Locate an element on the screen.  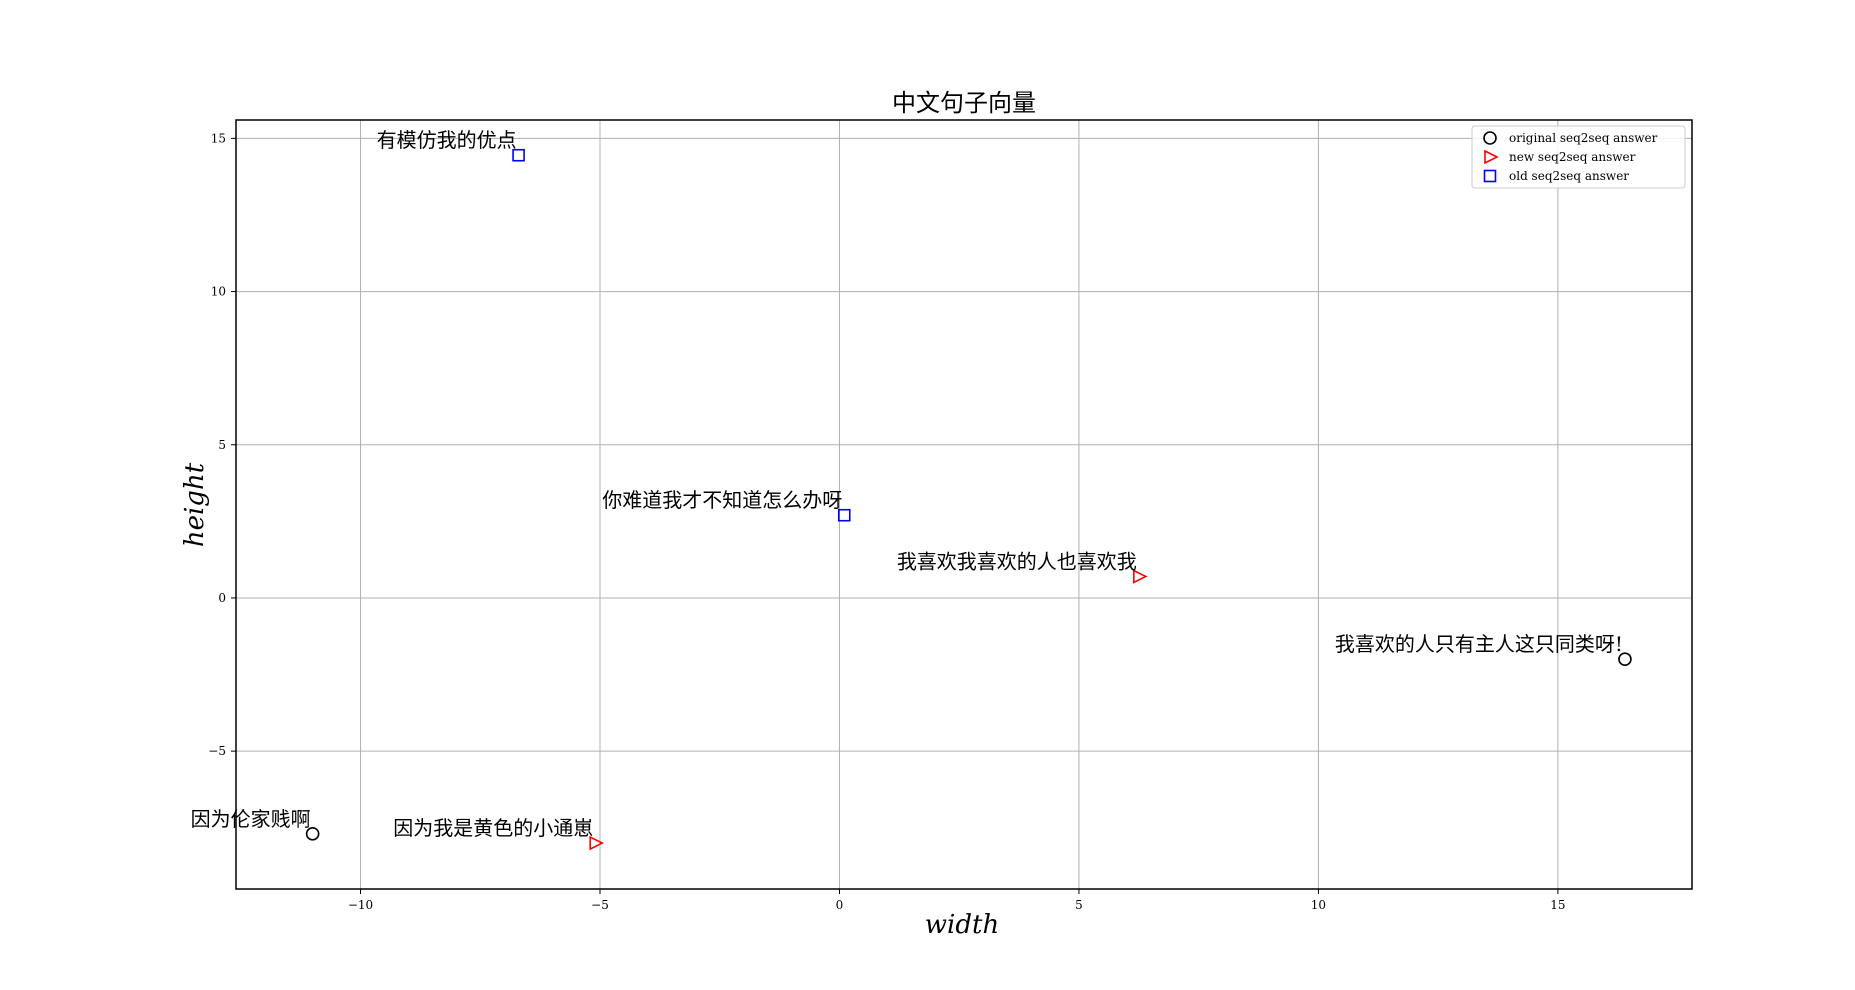
y-tick-label: −5 is located at coordinates (217, 751).